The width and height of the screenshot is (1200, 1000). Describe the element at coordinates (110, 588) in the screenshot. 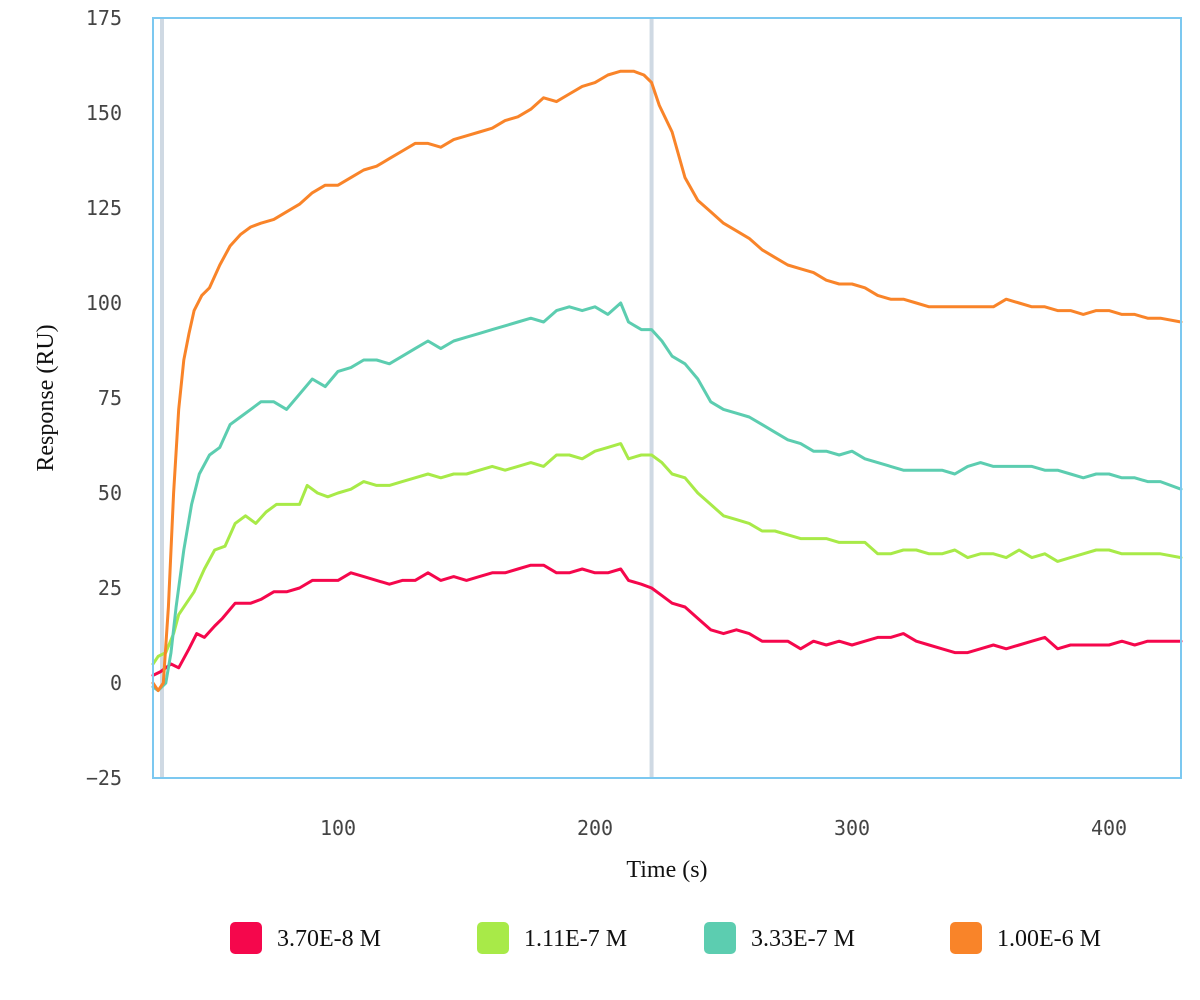

I see `y-tick-label: 25` at that location.